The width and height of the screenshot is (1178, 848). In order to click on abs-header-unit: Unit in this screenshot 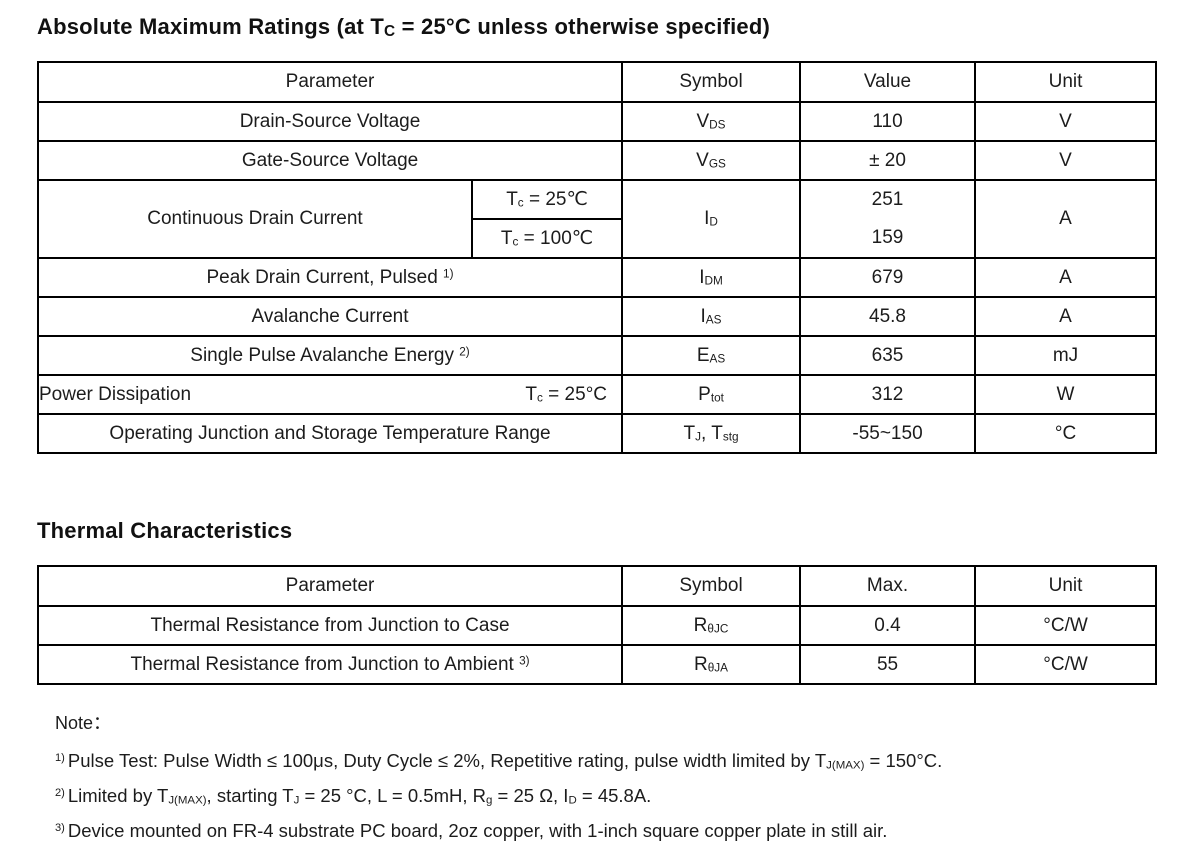, I will do `click(1066, 82)`.